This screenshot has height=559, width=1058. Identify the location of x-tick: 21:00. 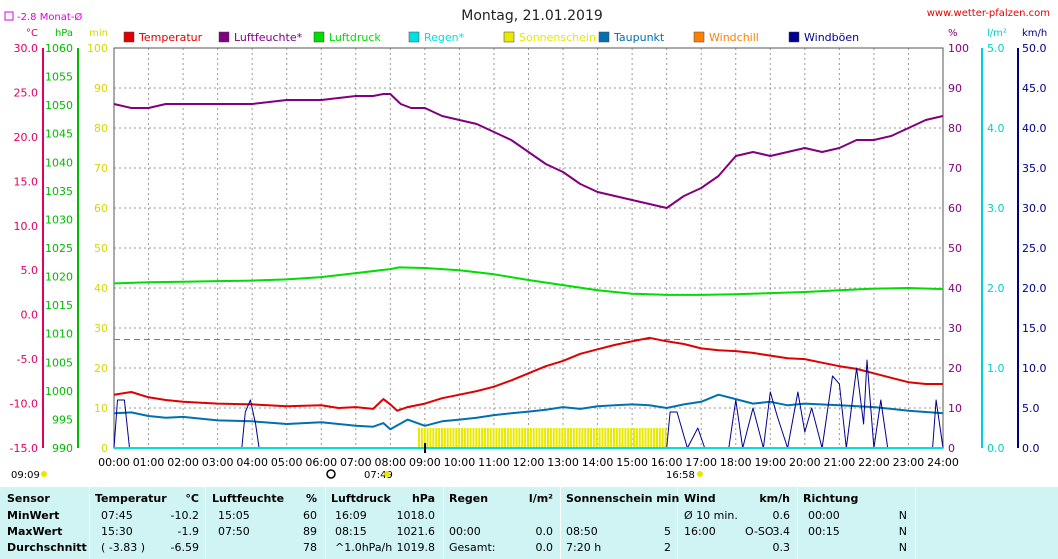
(840, 462).